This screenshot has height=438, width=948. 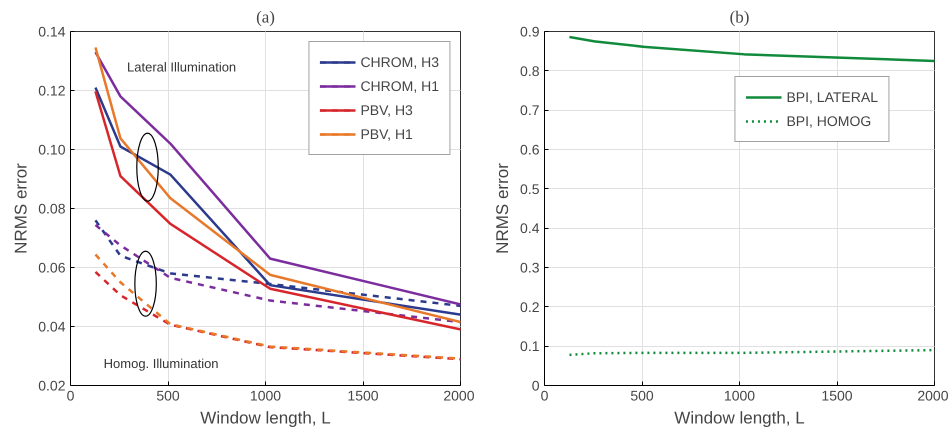 What do you see at coordinates (386, 134) in the screenshot?
I see `legend-label: PBV, H1` at bounding box center [386, 134].